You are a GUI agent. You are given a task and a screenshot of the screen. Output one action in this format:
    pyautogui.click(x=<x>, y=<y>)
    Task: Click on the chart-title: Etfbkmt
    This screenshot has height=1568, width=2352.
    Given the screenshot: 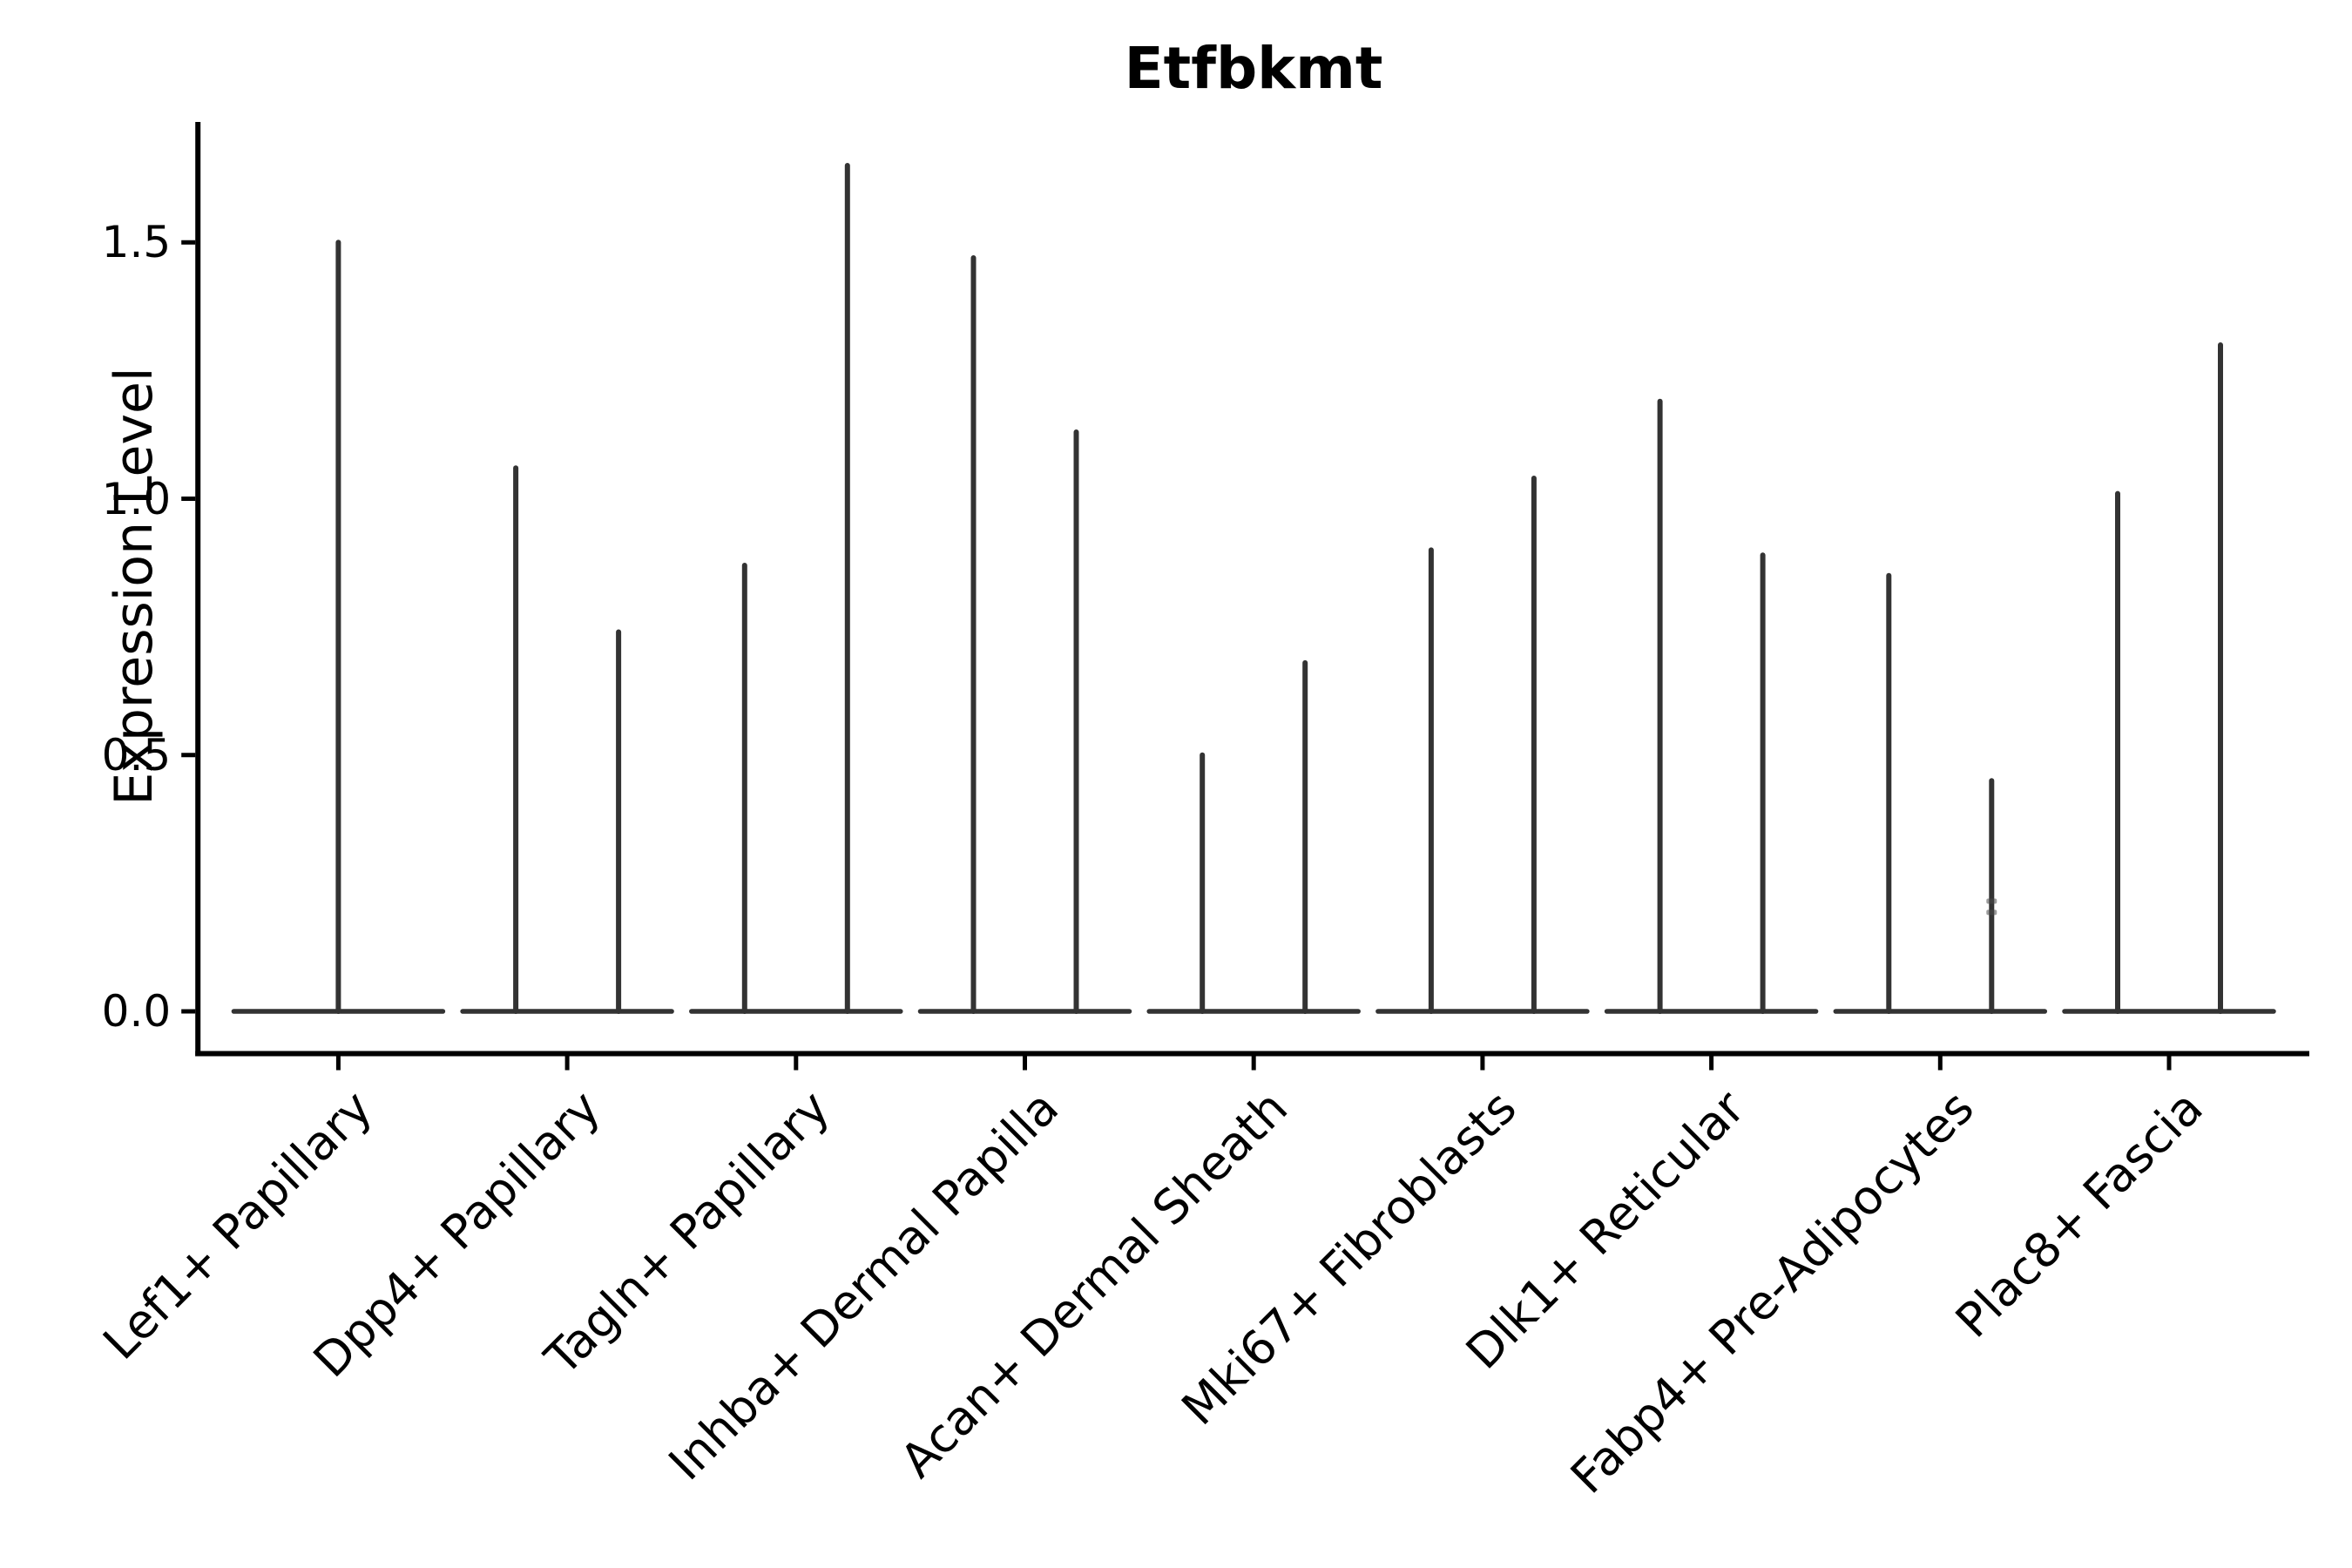 What is the action you would take?
    pyautogui.click(x=1253, y=68)
    